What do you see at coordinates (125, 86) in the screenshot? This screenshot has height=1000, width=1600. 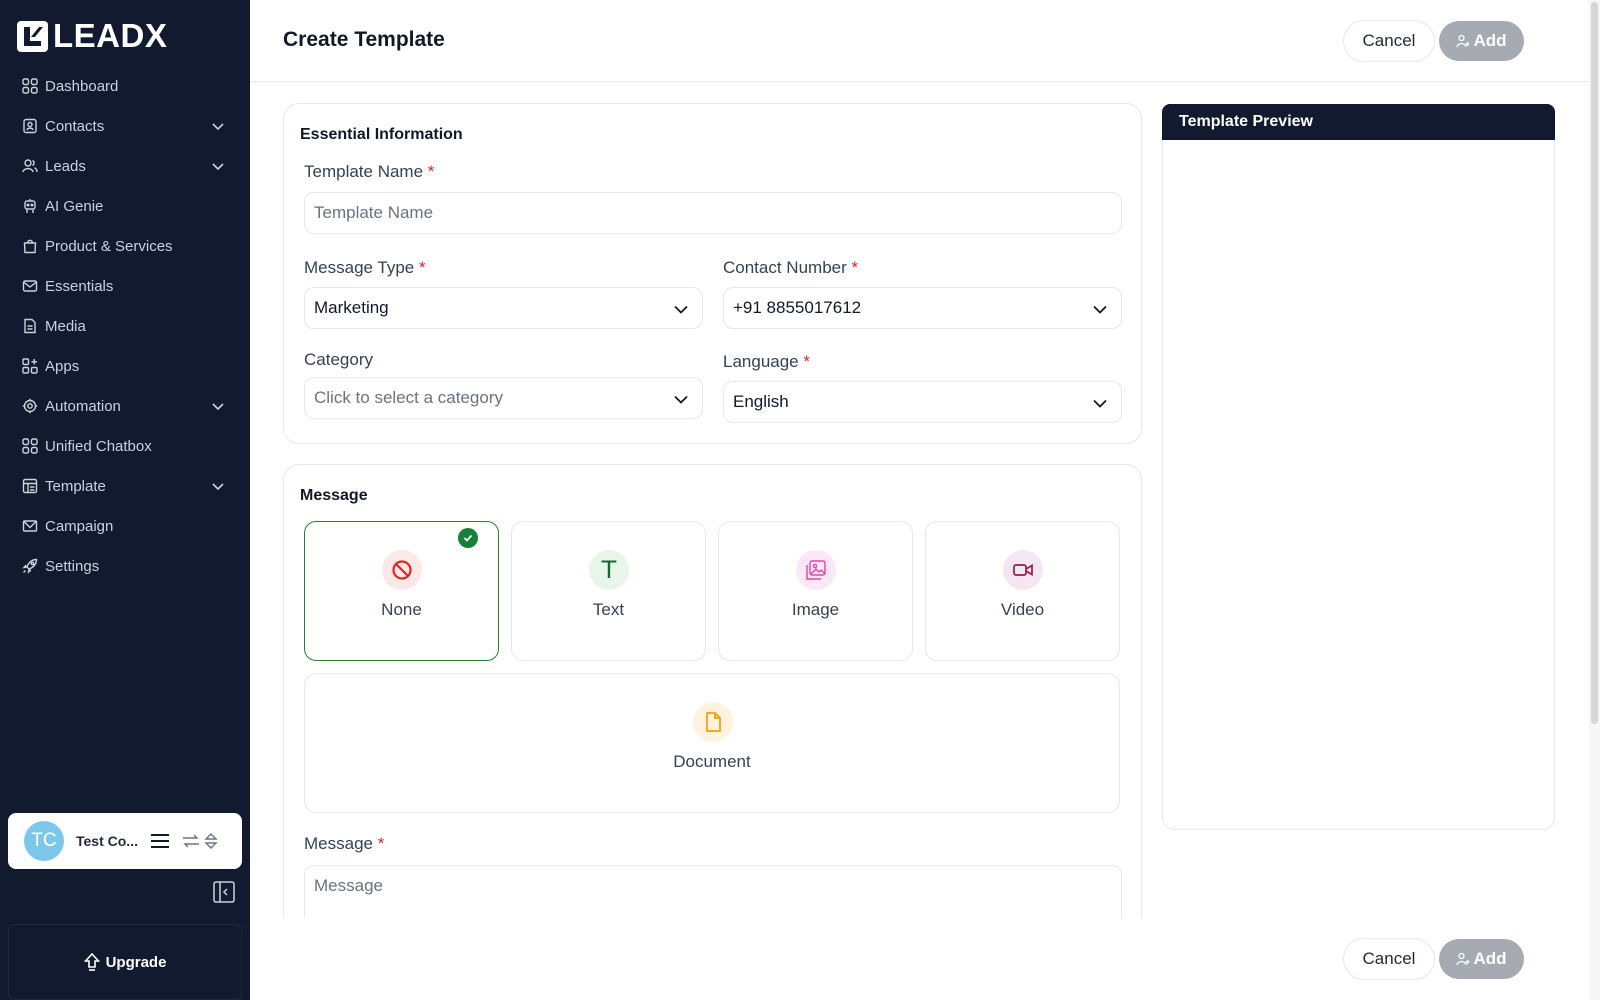 I see `sidebar-item-dashboard: Dashboard` at bounding box center [125, 86].